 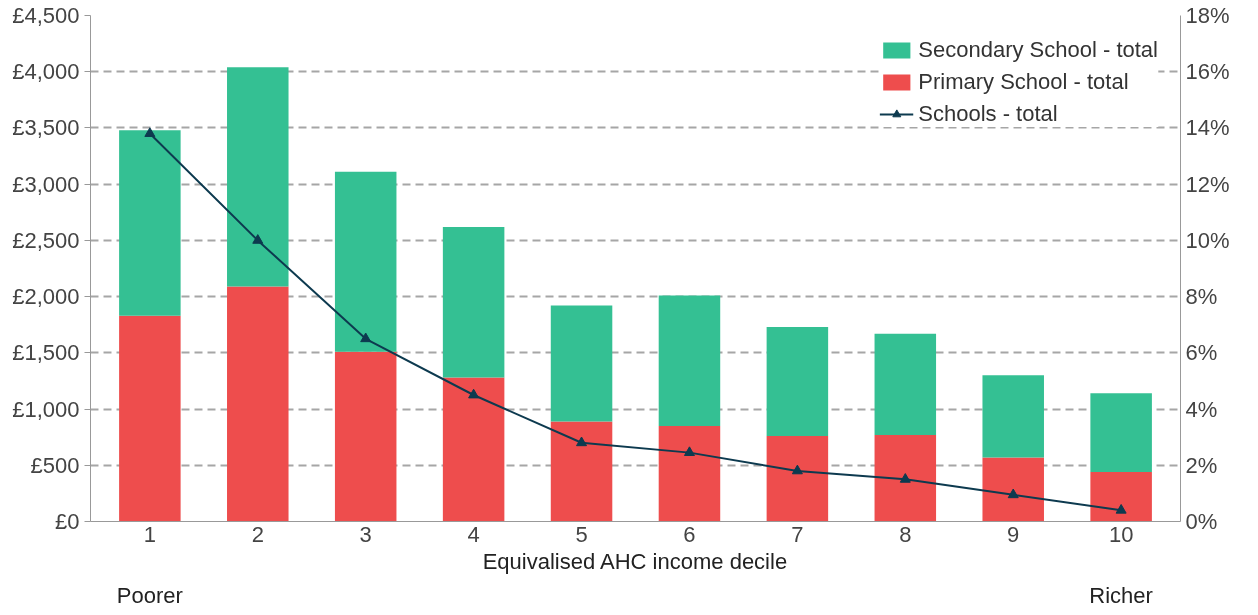 I want to click on legend-label: Secondary School - total, so click(x=1038, y=50).